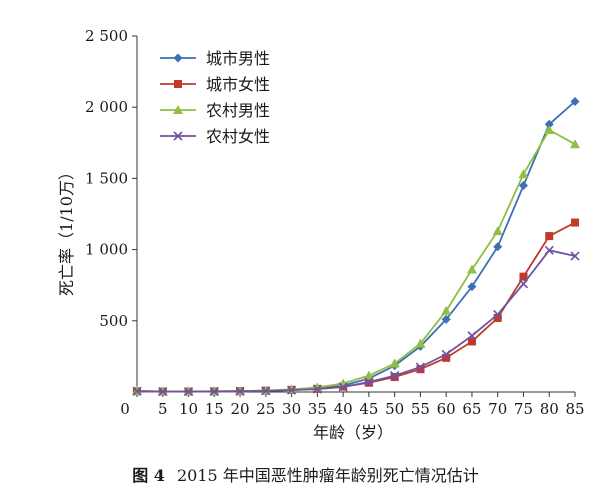 The width and height of the screenshot is (611, 502). I want to click on x-tick-label: 25, so click(265, 409).